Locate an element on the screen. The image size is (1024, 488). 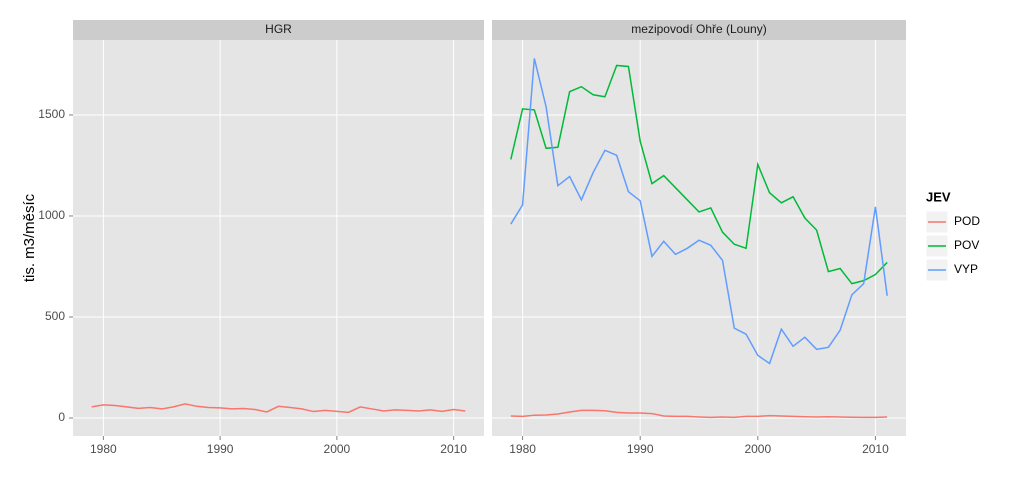
legend-label: POD is located at coordinates (967, 221).